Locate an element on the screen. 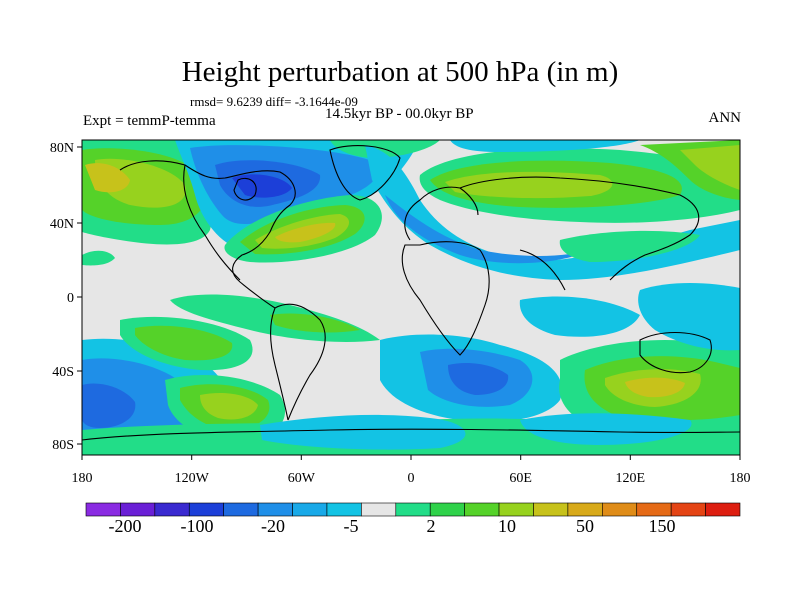 The image size is (800, 600). colorbar-label: -100 is located at coordinates (197, 526).